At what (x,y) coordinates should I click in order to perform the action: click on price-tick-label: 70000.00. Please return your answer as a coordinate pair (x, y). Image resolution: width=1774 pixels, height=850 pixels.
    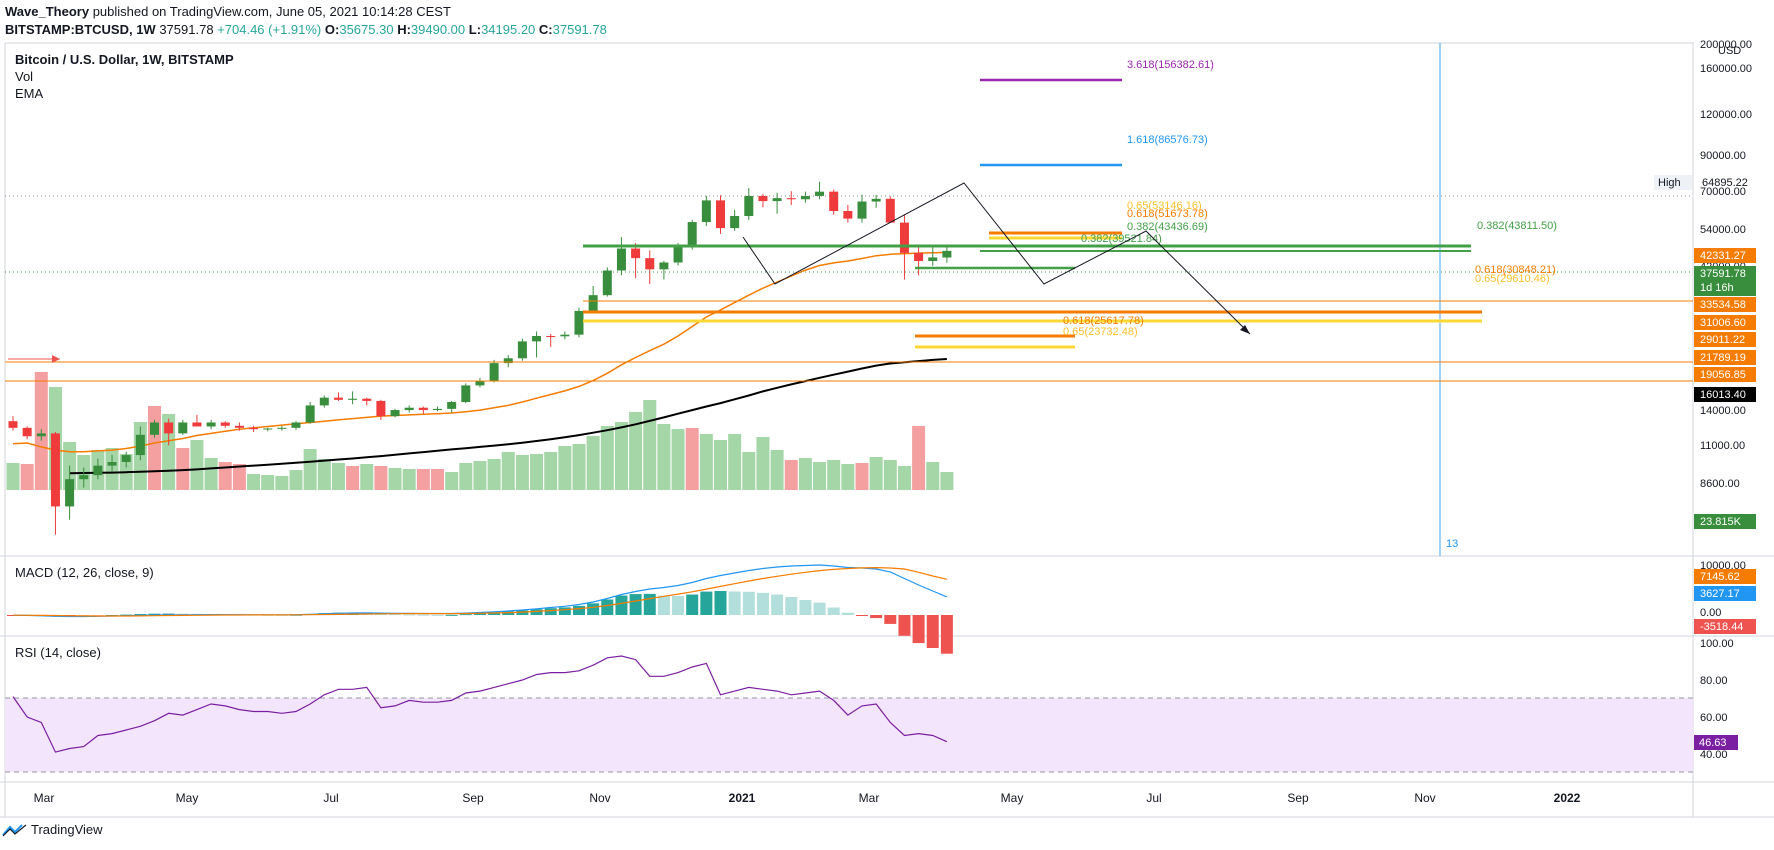
    Looking at the image, I should click on (1723, 192).